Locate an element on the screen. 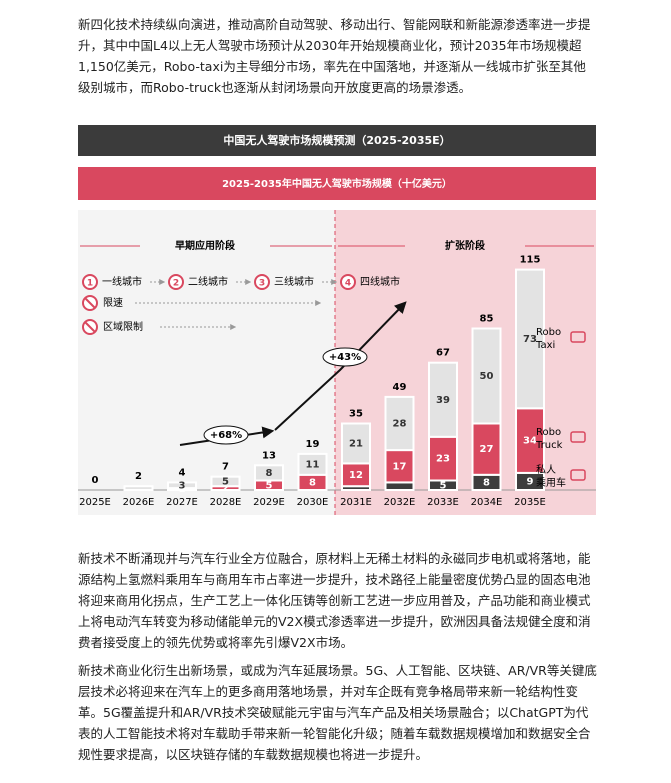 The height and width of the screenshot is (783, 671). x-tick-label: 2034E is located at coordinates (487, 502).